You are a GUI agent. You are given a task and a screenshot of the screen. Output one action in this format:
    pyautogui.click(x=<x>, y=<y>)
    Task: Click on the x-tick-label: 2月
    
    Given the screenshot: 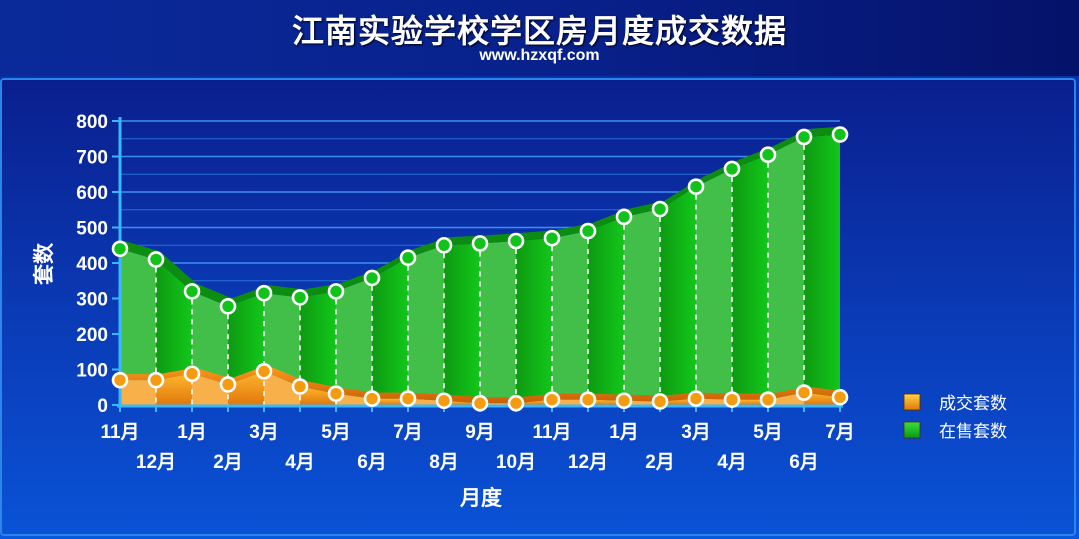 What is the action you would take?
    pyautogui.click(x=228, y=462)
    